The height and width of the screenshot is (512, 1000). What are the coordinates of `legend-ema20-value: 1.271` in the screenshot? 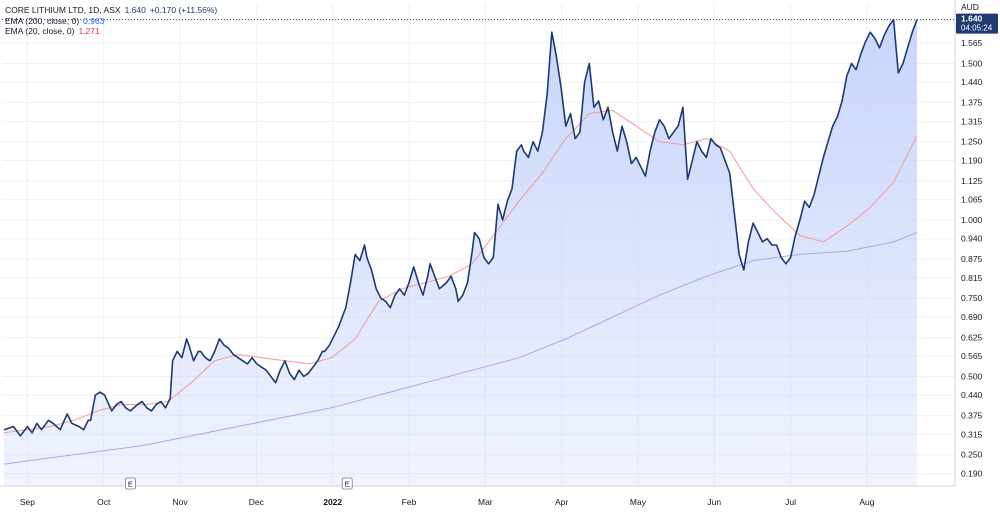 It's located at (89, 31).